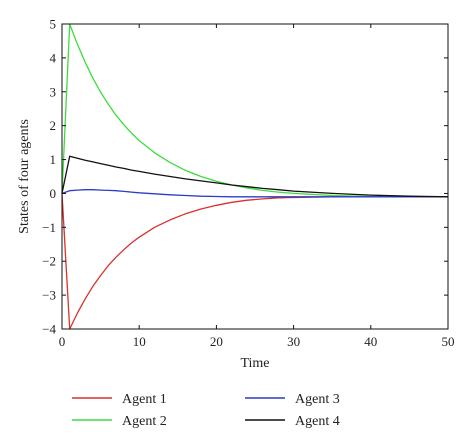  I want to click on legend-label-agent-1: Agent 1, so click(144, 399).